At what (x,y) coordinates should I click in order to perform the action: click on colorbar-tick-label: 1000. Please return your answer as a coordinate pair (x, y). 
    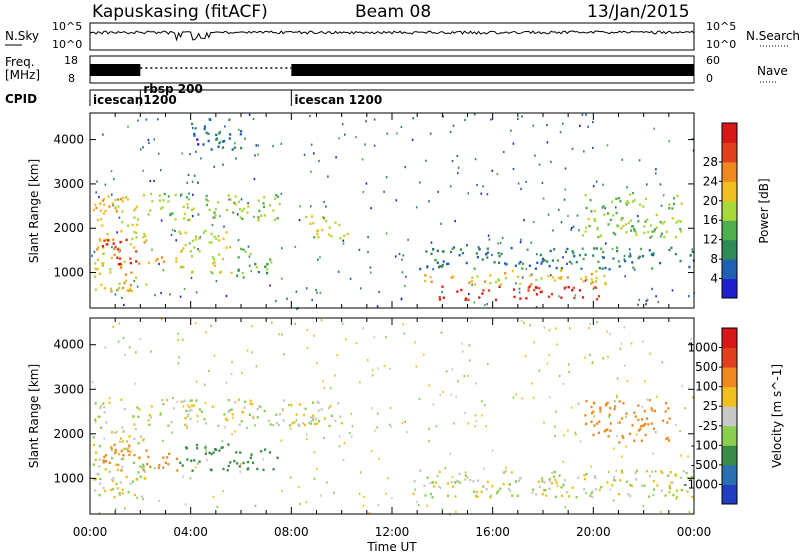
    Looking at the image, I should click on (702, 348).